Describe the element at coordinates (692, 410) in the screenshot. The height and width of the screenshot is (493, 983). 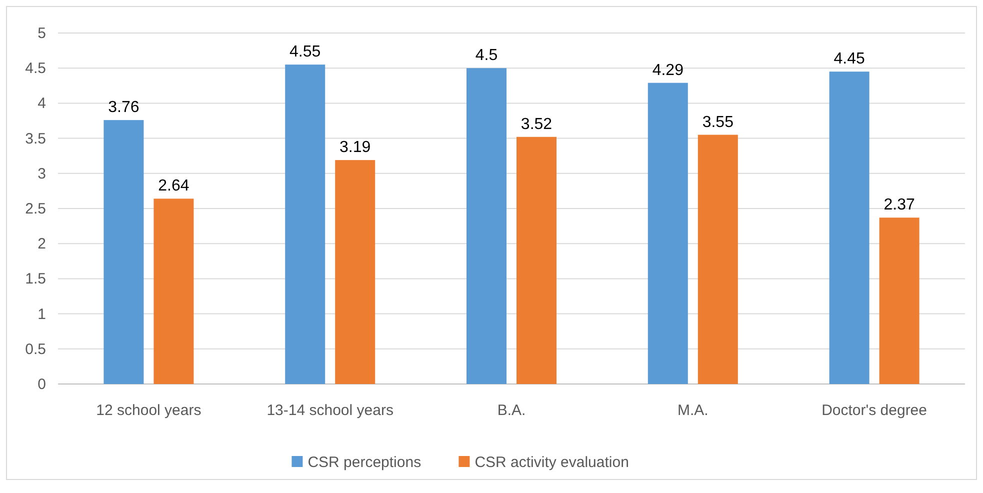
I see `x-tick-label: M.A.` at that location.